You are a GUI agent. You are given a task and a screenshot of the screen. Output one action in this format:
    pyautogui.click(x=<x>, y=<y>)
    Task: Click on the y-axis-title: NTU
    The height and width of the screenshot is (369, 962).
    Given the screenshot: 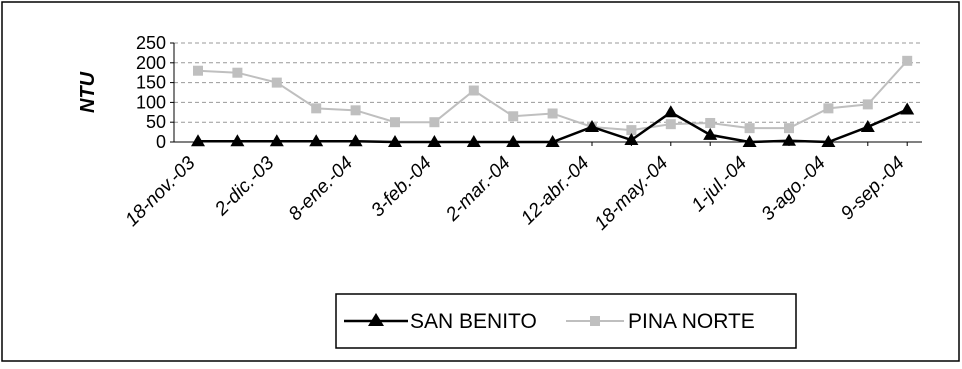 What is the action you would take?
    pyautogui.click(x=88, y=92)
    